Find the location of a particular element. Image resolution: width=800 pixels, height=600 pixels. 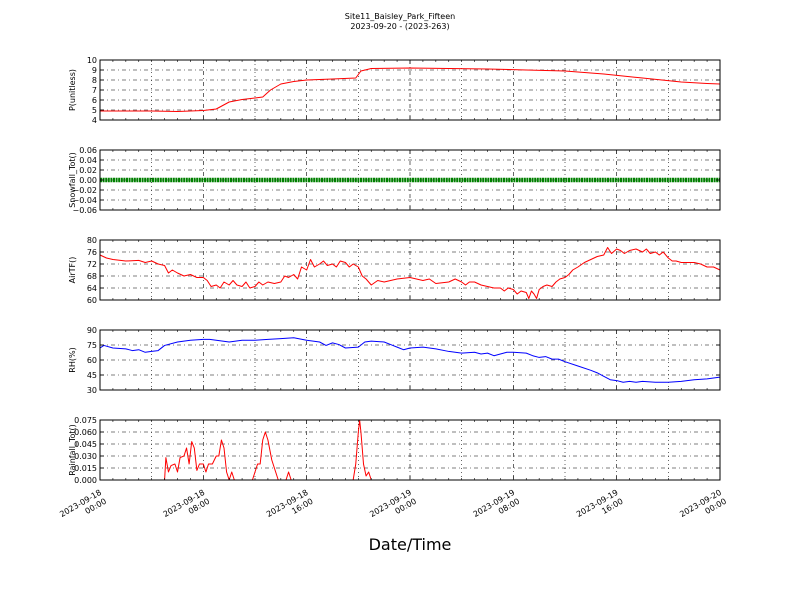

y-axis-label: Rainfall_Tot() is located at coordinates (72, 450).